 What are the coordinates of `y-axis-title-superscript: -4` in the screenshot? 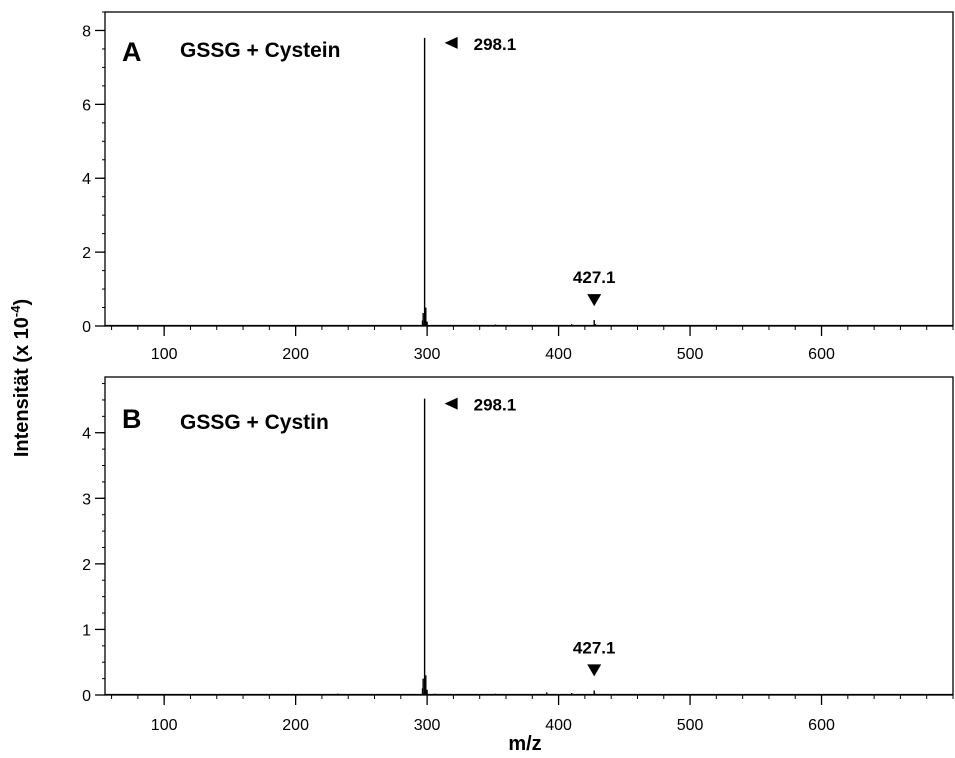 It's located at (15, 311).